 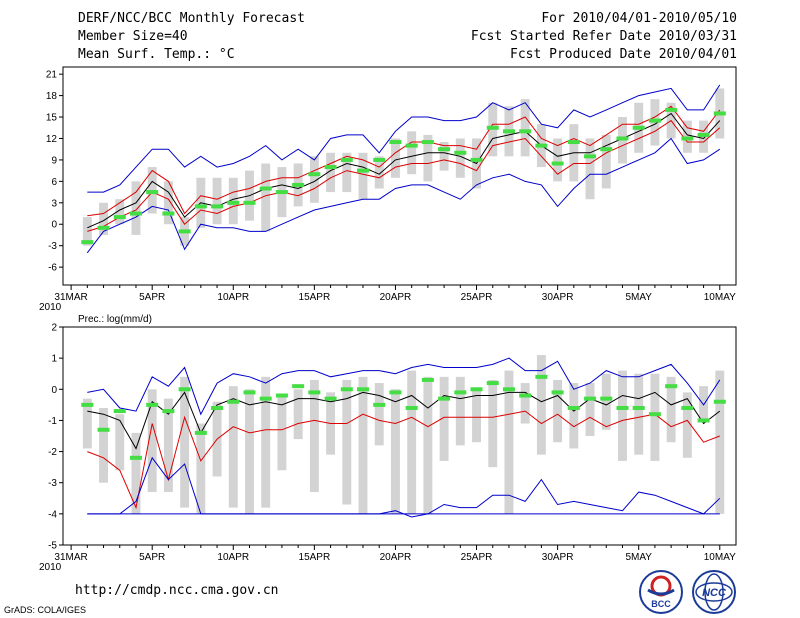 What do you see at coordinates (70, 557) in the screenshot?
I see `prec-xtick-label: 31MAR` at bounding box center [70, 557].